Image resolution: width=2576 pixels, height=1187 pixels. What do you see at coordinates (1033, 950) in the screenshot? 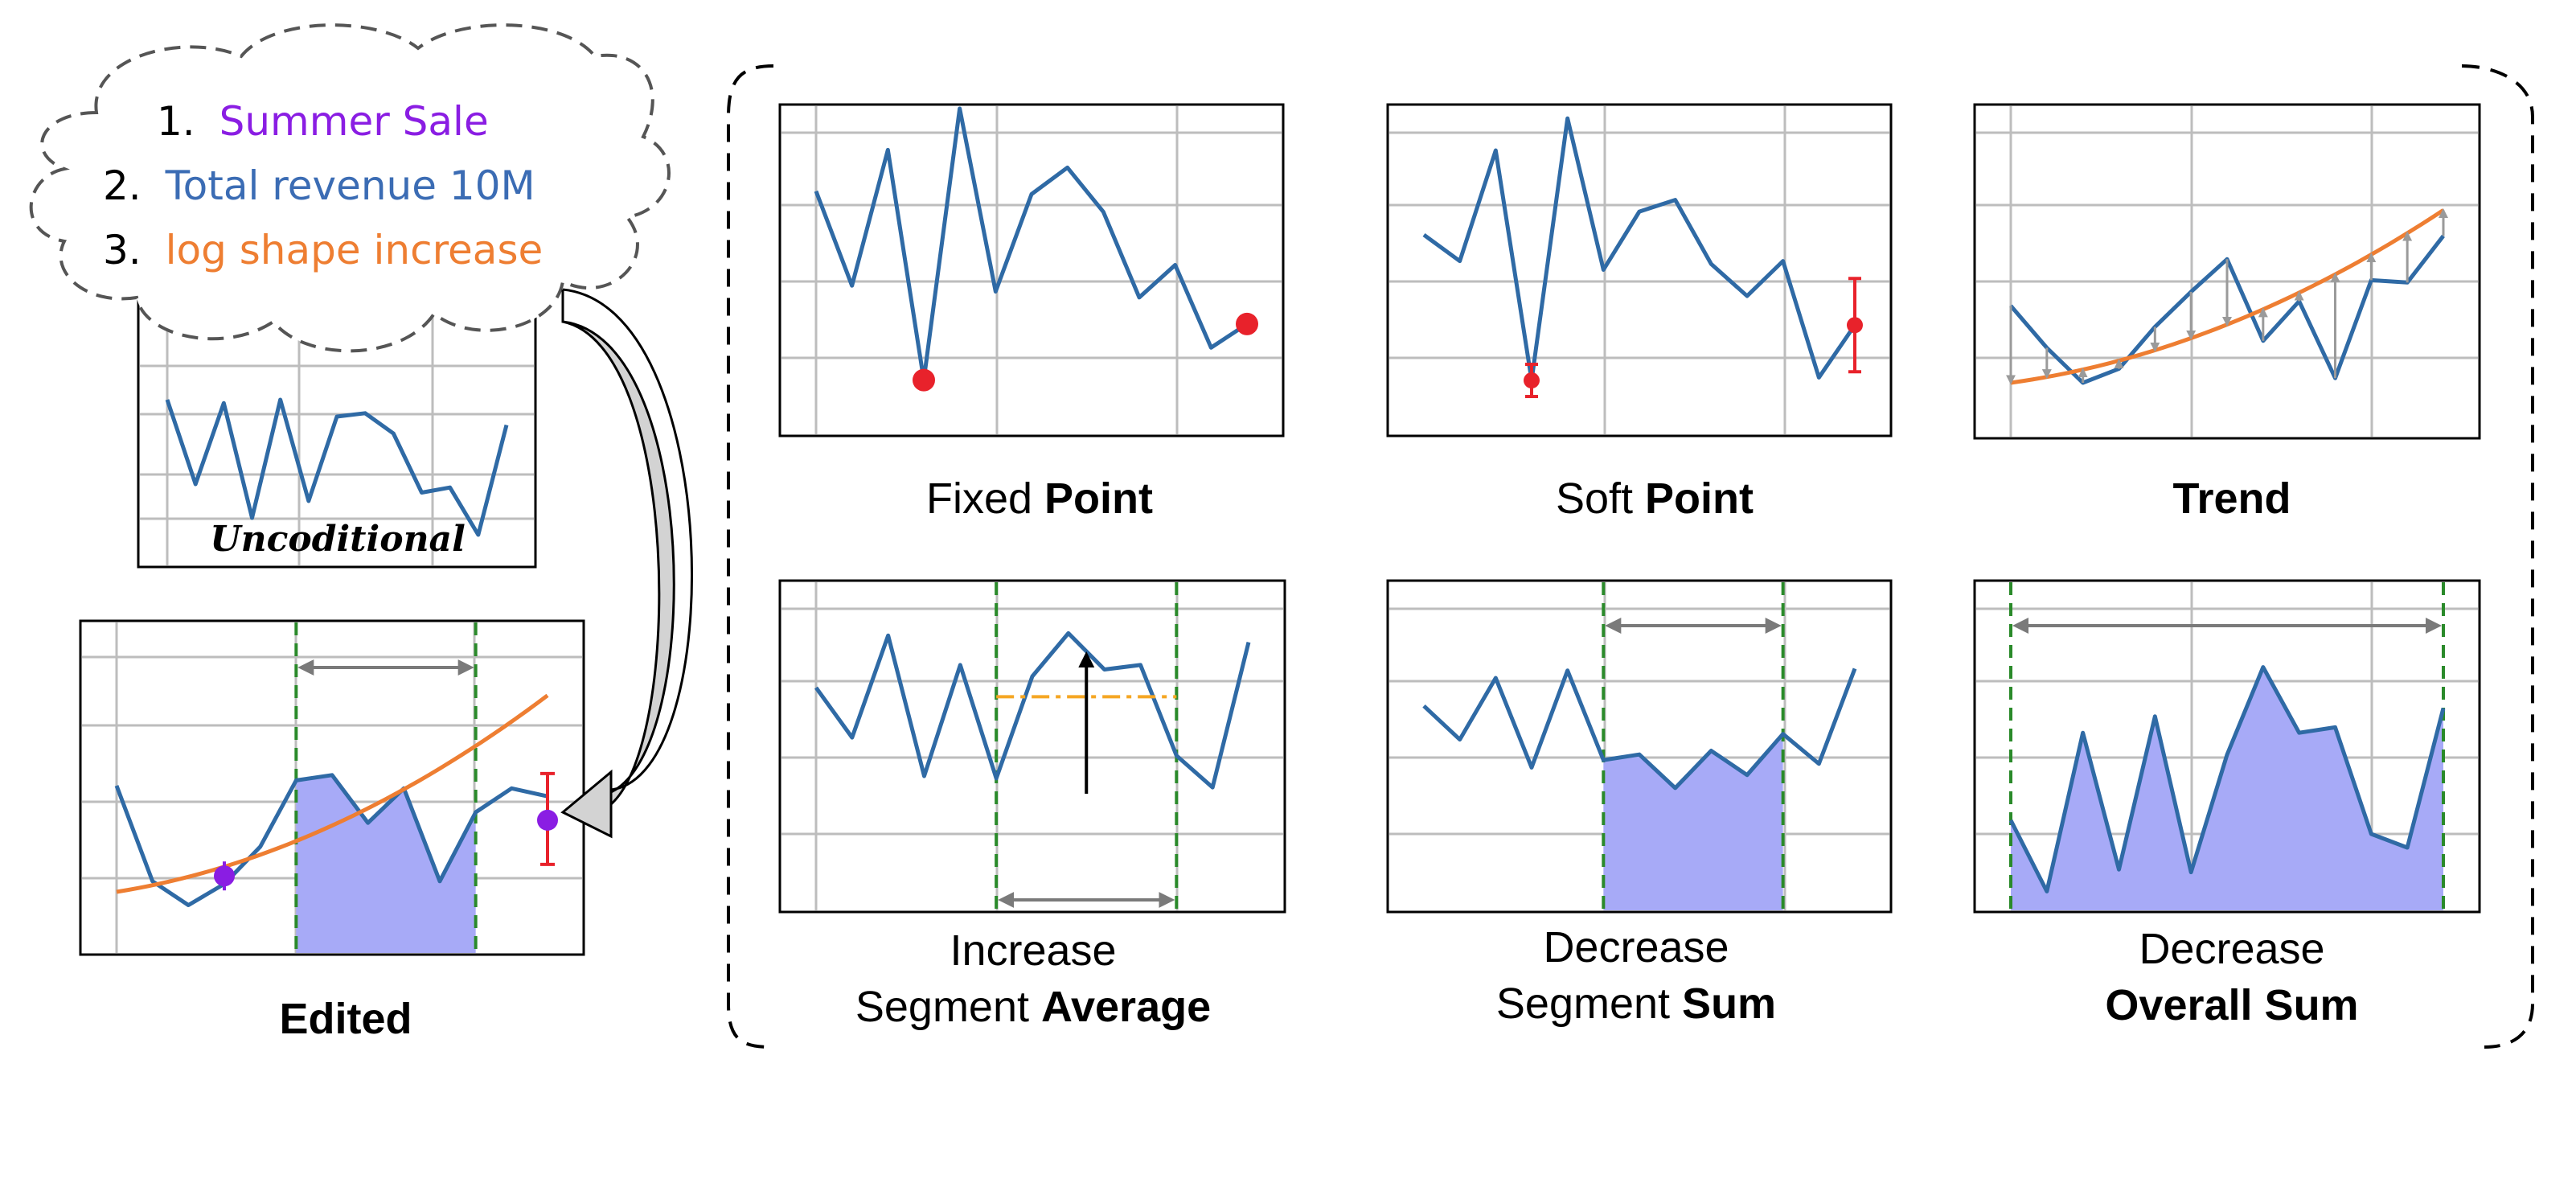
I see `segment-average-label-1: Increase` at bounding box center [1033, 950].